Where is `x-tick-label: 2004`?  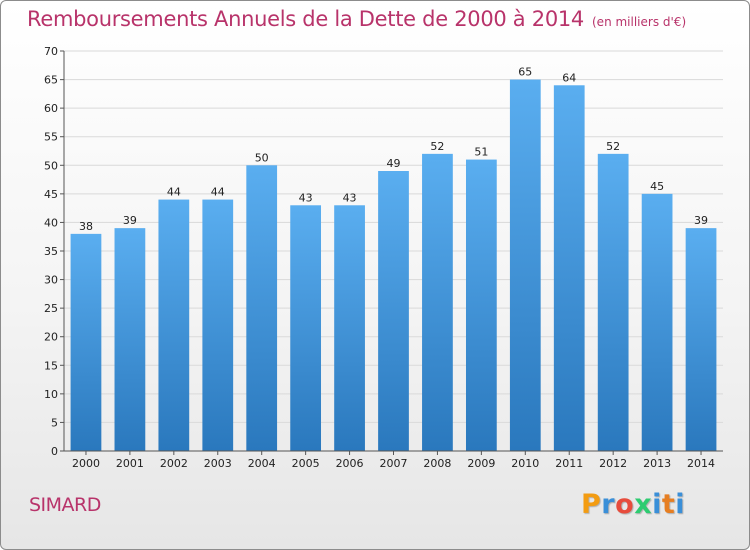
x-tick-label: 2004 is located at coordinates (262, 463).